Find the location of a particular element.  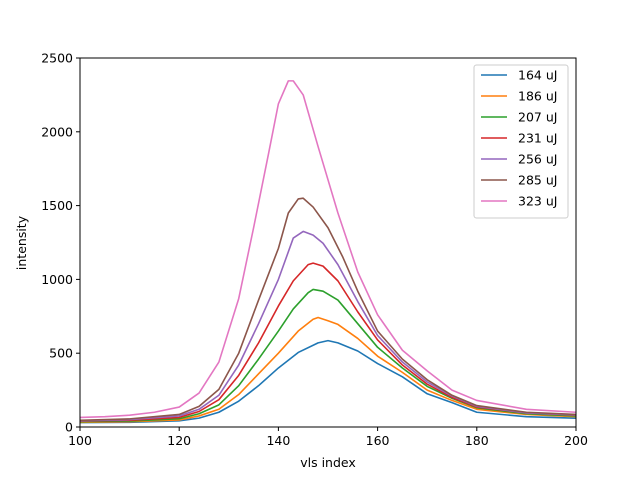

y-tick-label-5: 2500 is located at coordinates (57, 58).